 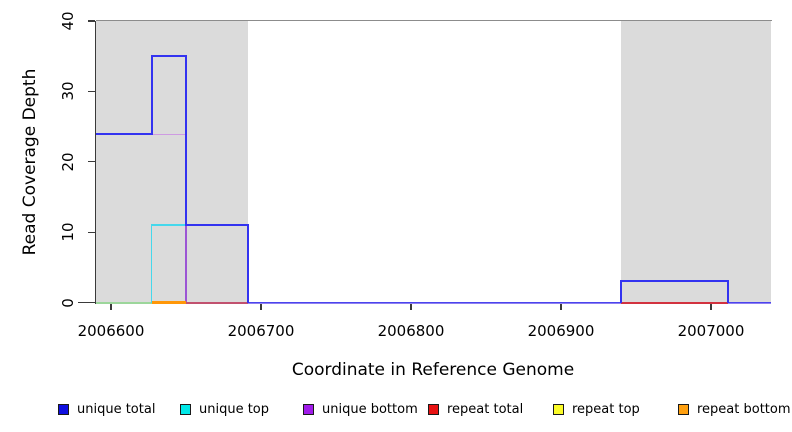 I want to click on x-tick-label: 2006800, so click(x=411, y=331).